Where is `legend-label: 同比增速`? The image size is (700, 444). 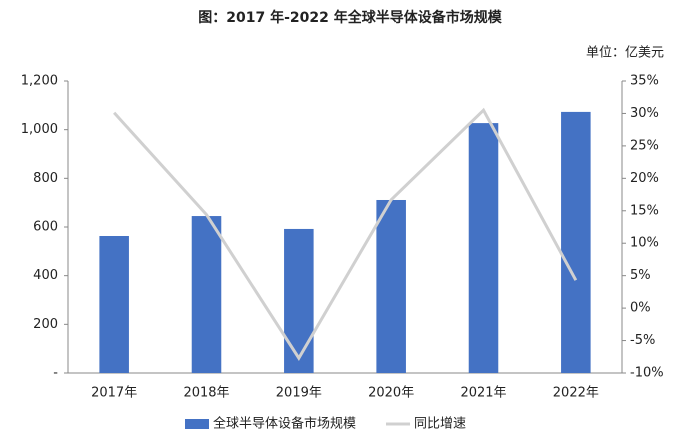 legend-label: 同比增速 is located at coordinates (440, 424).